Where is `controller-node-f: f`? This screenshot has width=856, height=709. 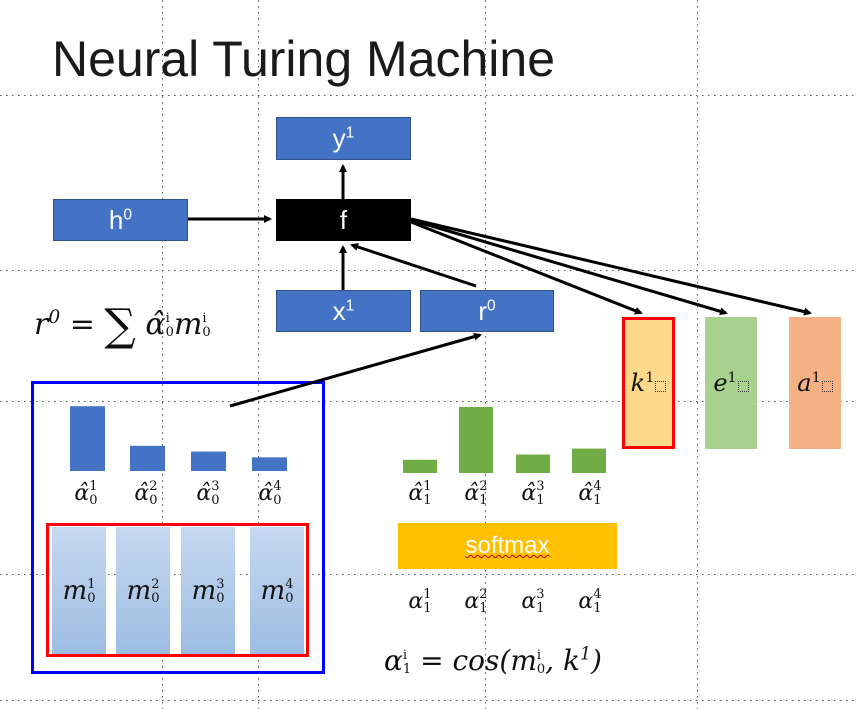 controller-node-f: f is located at coordinates (343, 220).